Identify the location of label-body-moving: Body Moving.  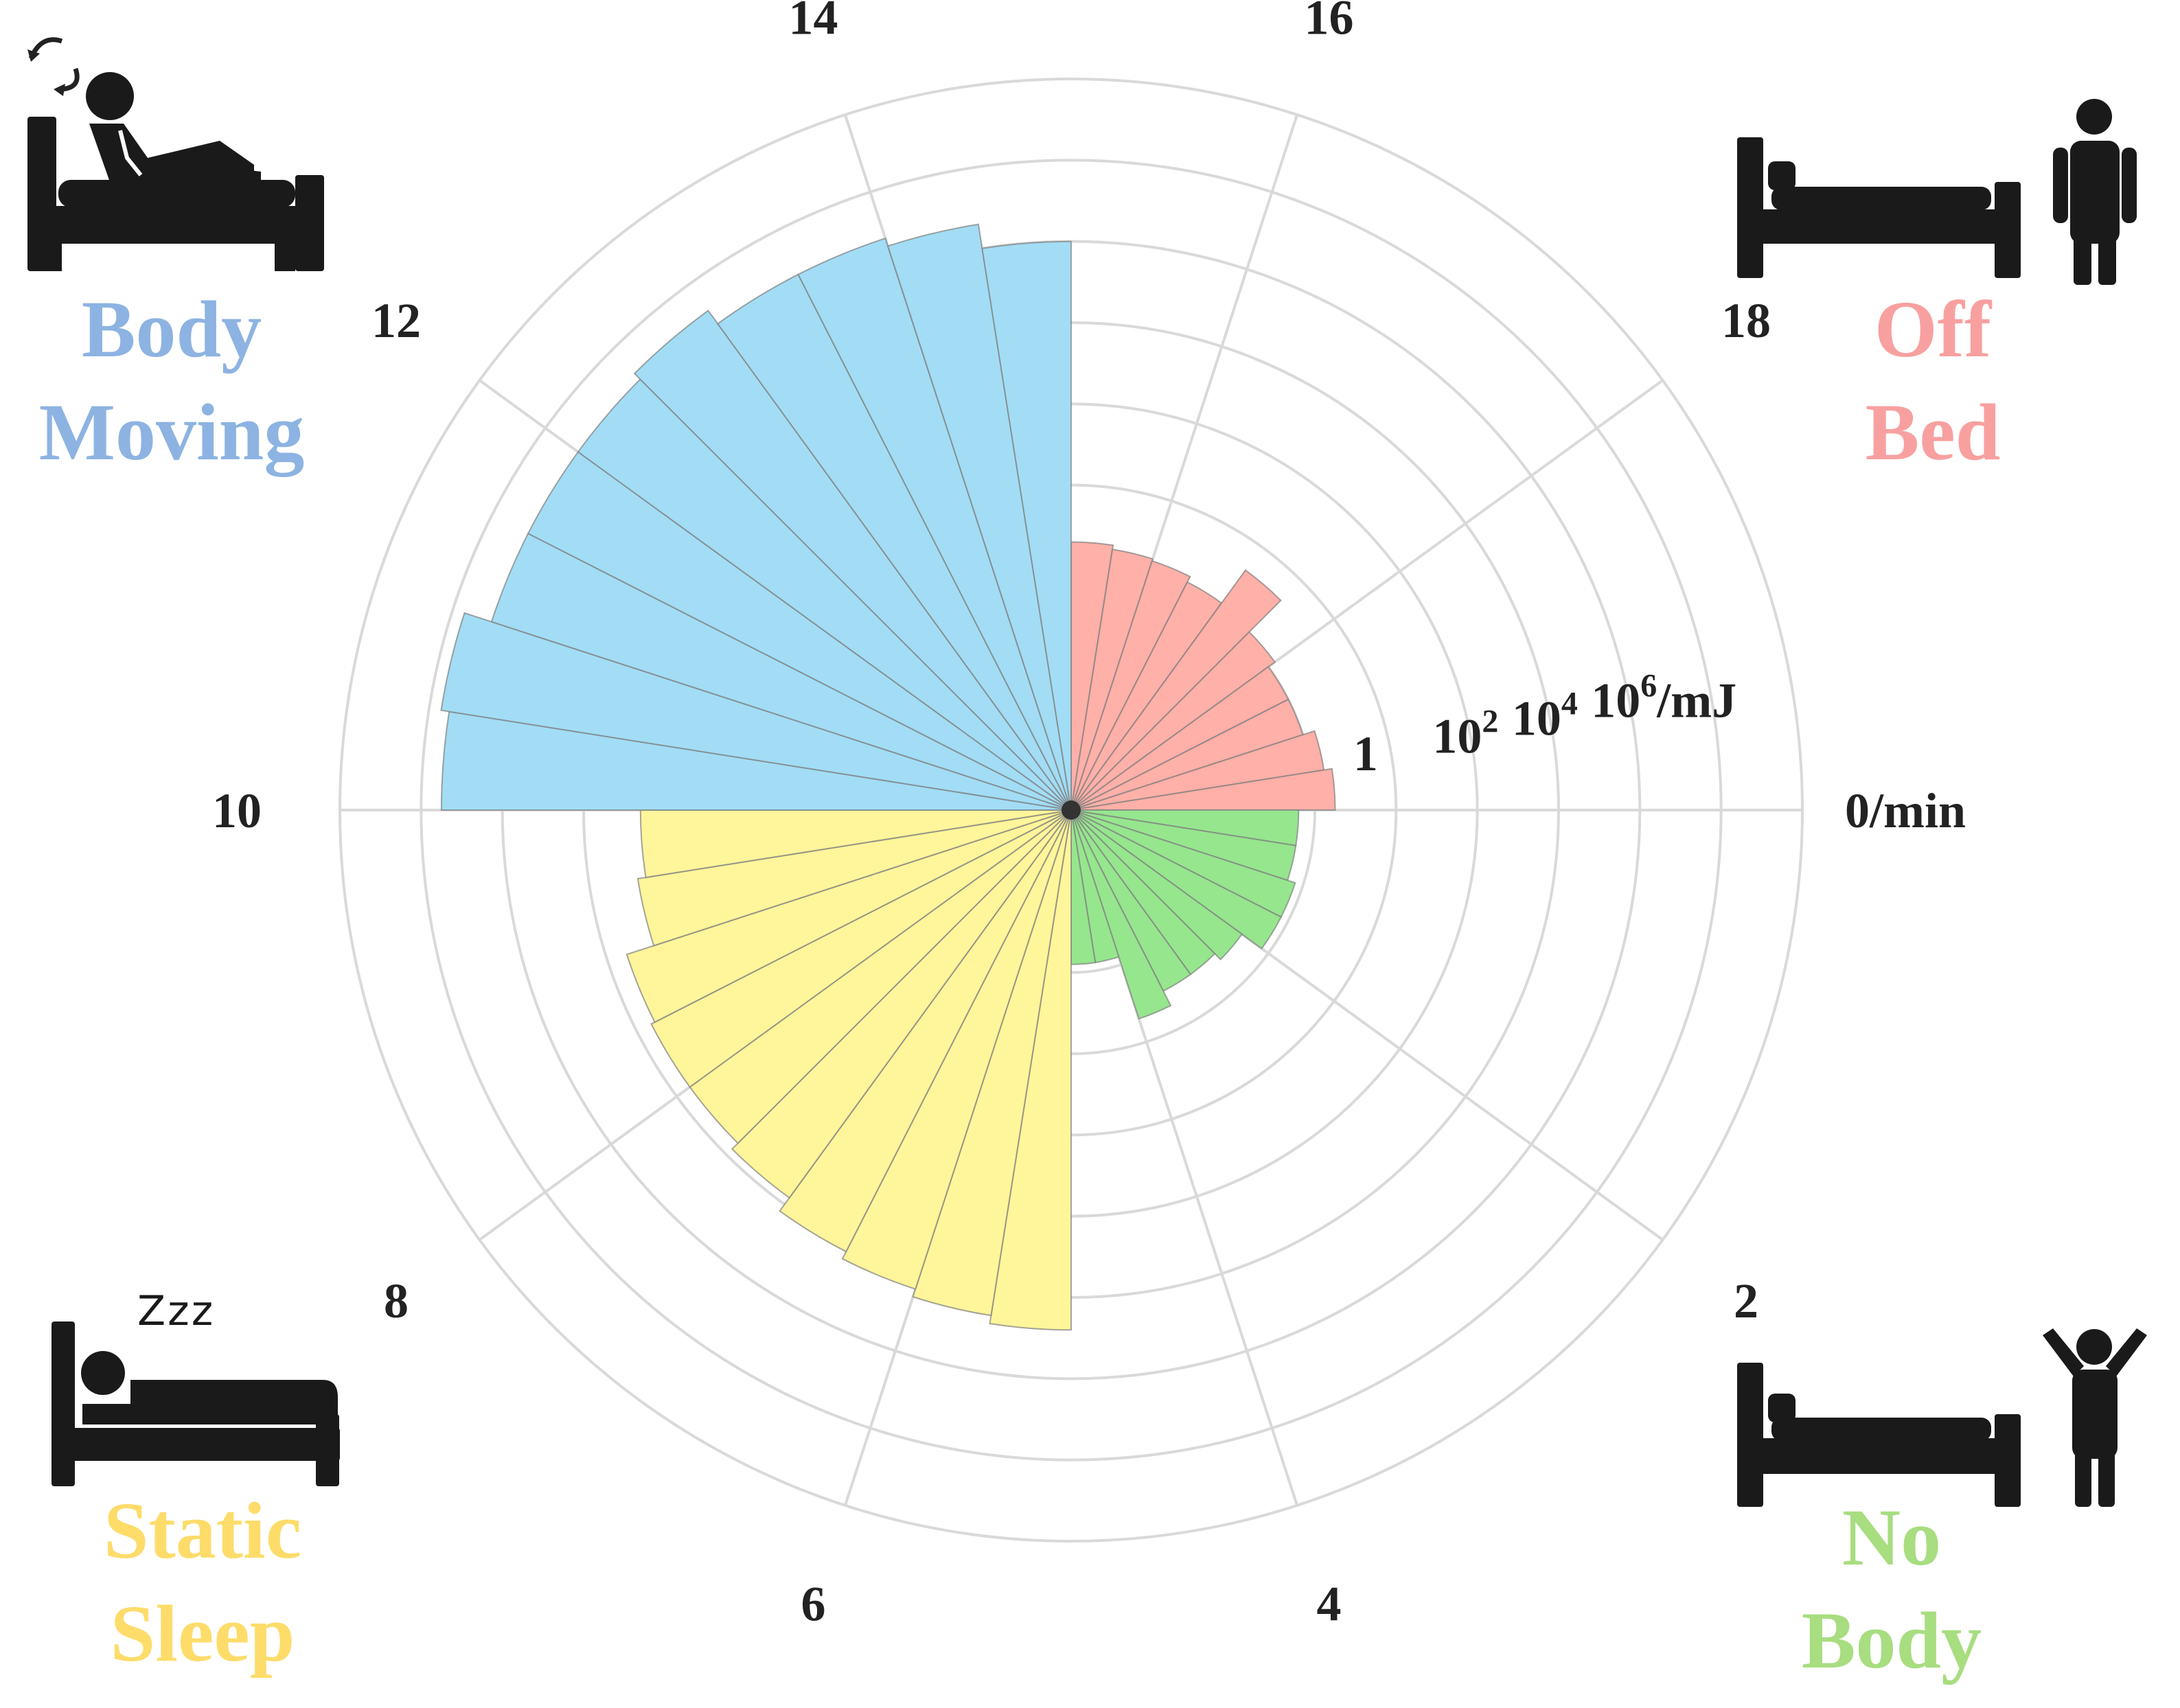
(175, 381).